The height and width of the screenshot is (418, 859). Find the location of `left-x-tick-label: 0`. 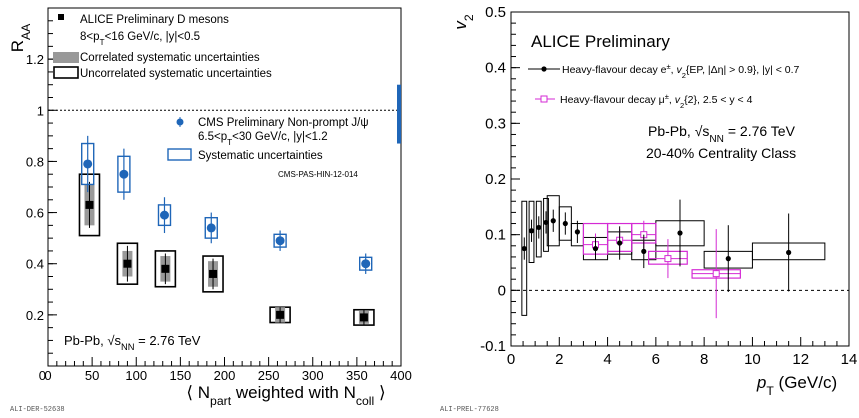

left-x-tick-label: 0 is located at coordinates (47, 375).